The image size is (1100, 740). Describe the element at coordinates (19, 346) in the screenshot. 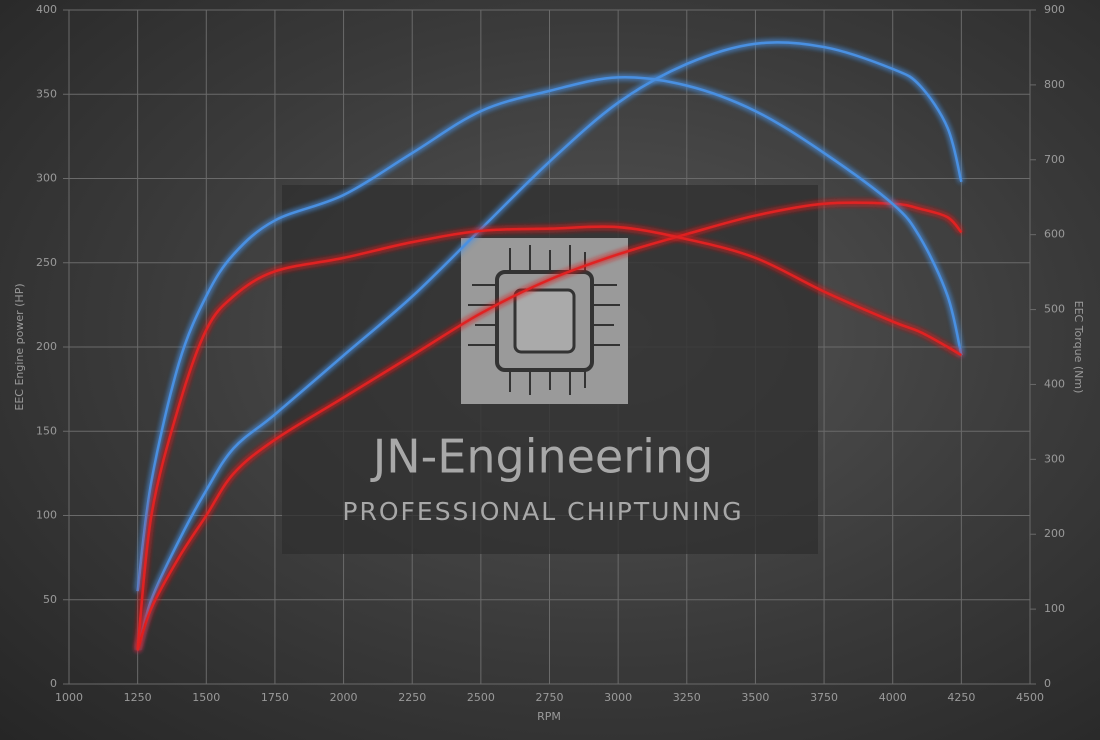

I see `y-axis-title: EEC Engine power (HP)` at that location.